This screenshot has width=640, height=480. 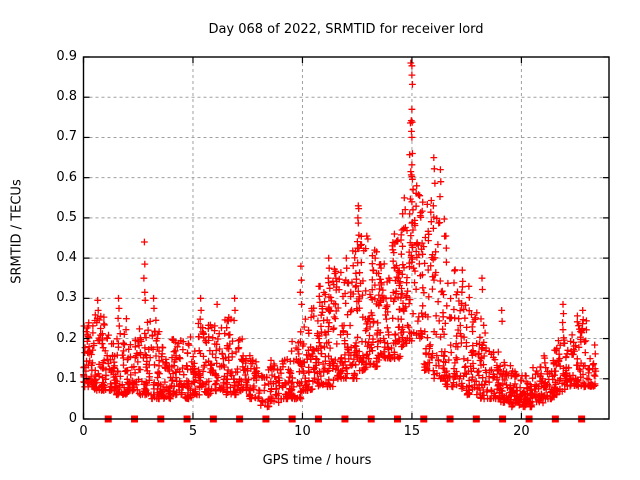 I want to click on y-tick-label: 0.4, so click(x=66, y=258).